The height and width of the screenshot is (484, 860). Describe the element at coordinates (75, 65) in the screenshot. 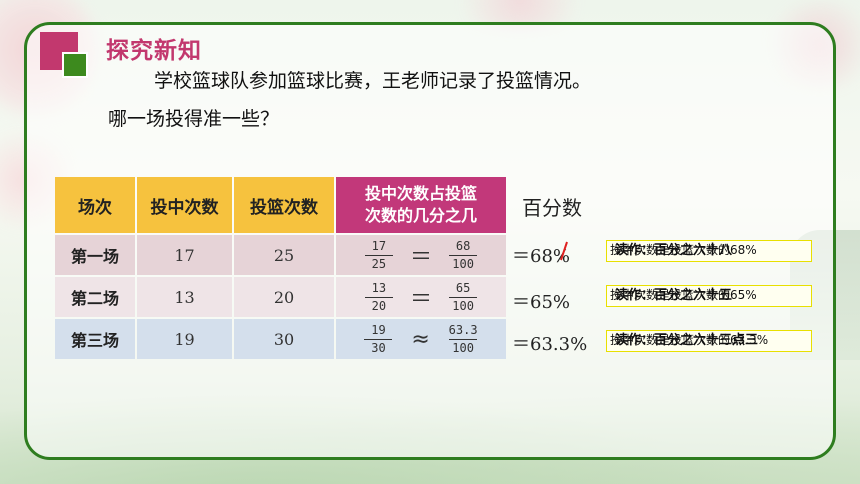

I see `title-marker-green` at that location.